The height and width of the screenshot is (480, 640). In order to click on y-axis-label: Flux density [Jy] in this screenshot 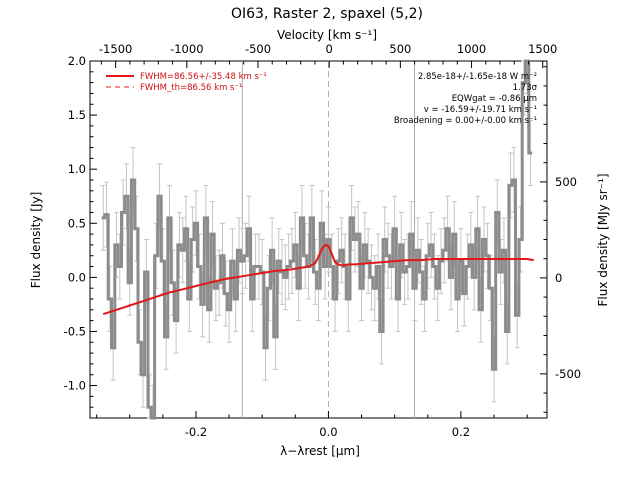, I will do `click(36, 240)`.